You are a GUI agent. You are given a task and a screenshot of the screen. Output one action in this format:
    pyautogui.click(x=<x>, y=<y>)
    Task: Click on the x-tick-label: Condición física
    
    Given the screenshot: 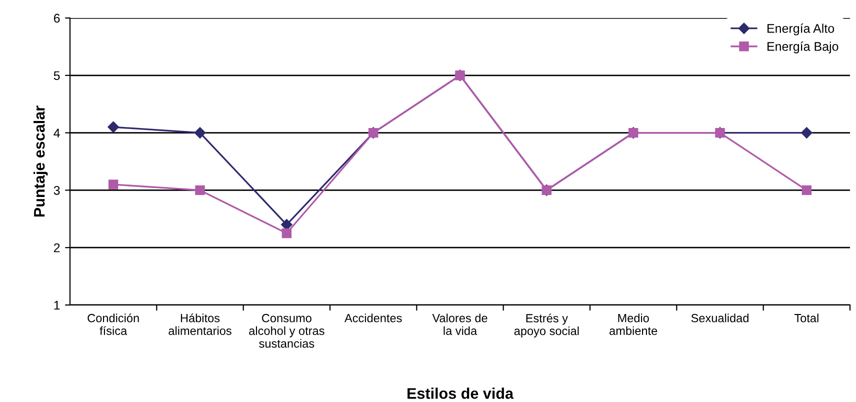 What is the action you would take?
    pyautogui.click(x=113, y=324)
    